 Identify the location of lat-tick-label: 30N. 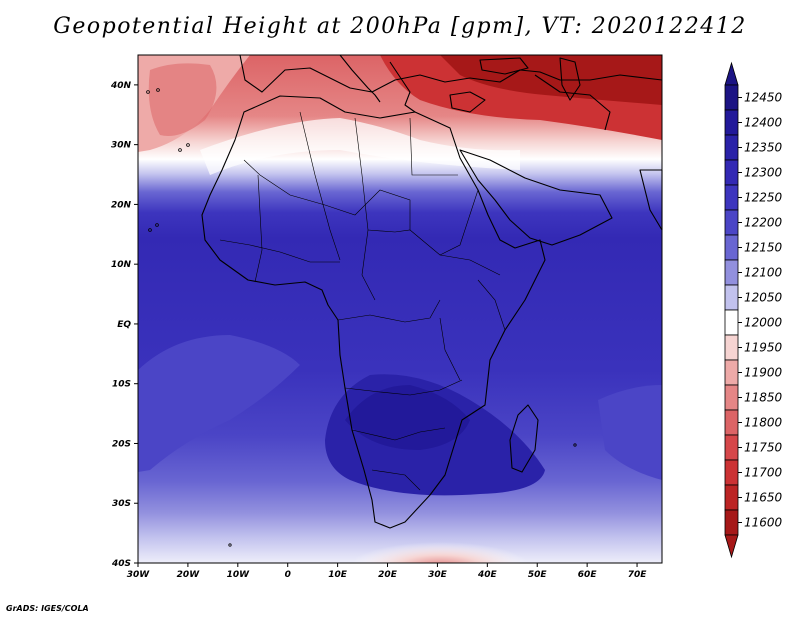
(121, 146).